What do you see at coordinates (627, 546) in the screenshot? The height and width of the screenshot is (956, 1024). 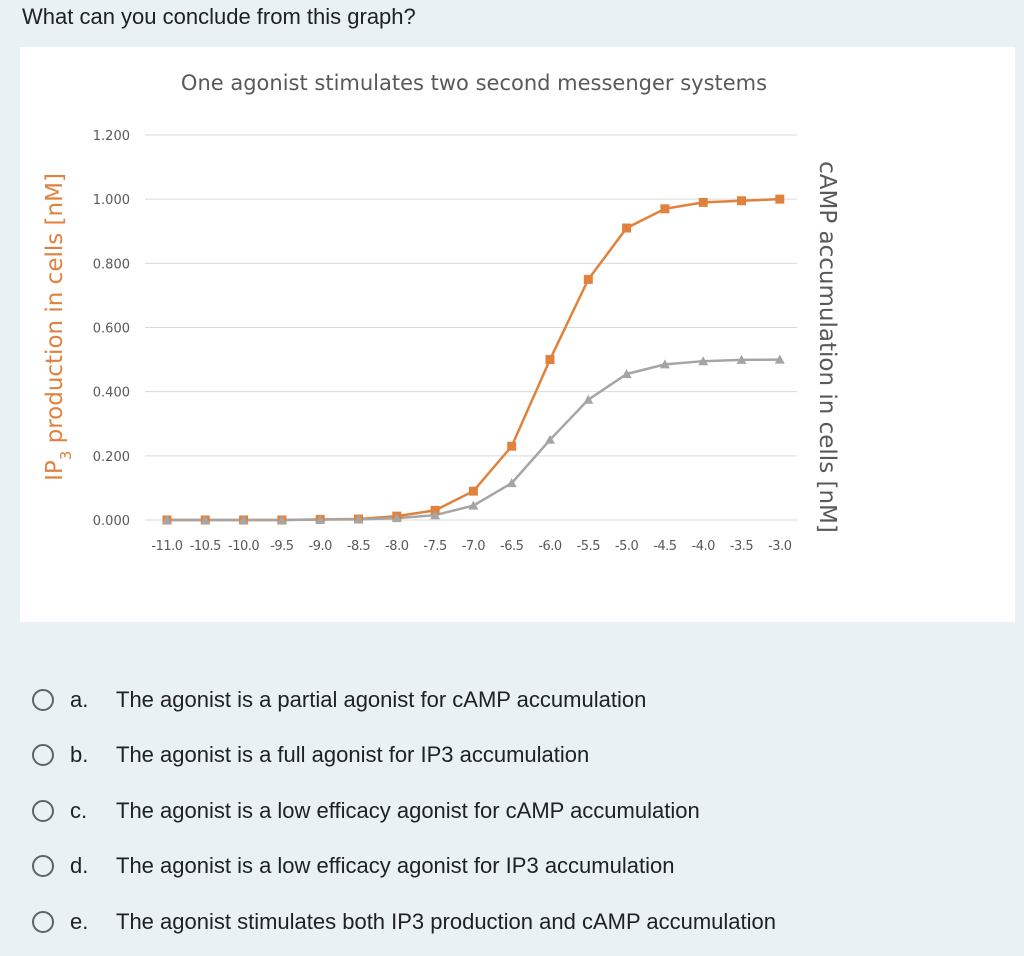 I see `x-tick-label: -5.0` at bounding box center [627, 546].